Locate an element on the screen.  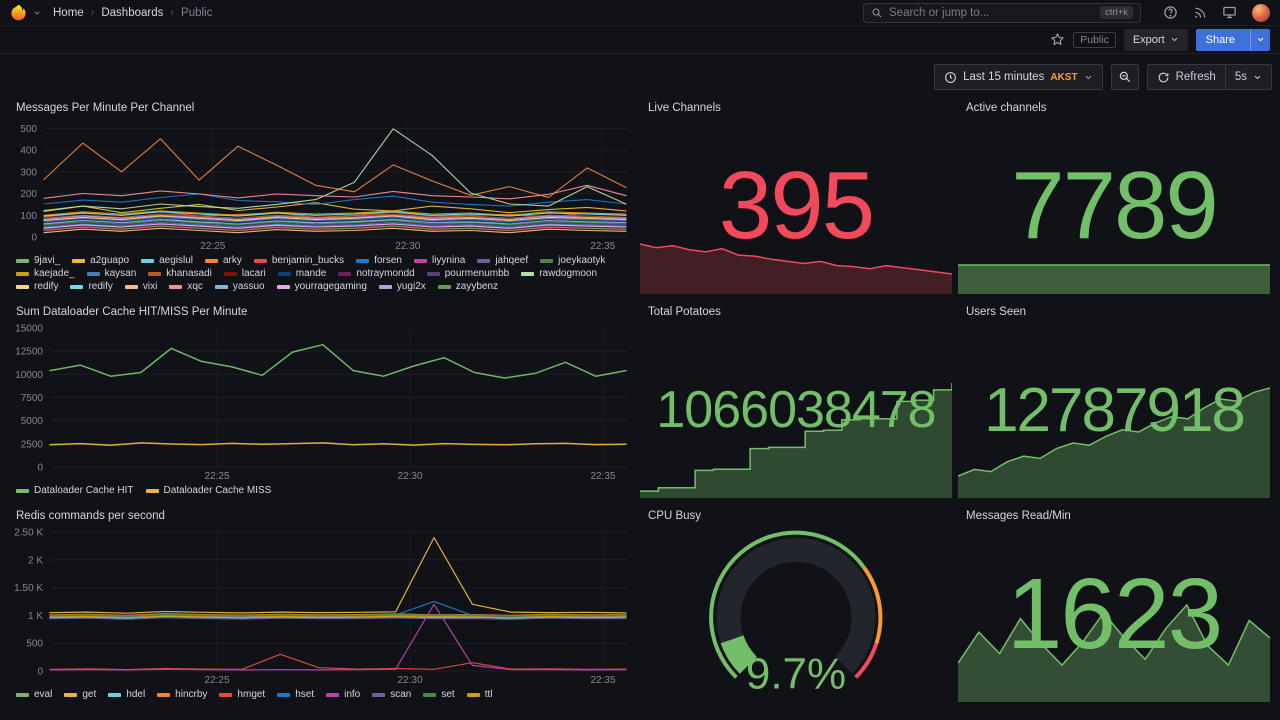
legend-item: eval is located at coordinates (34, 694).